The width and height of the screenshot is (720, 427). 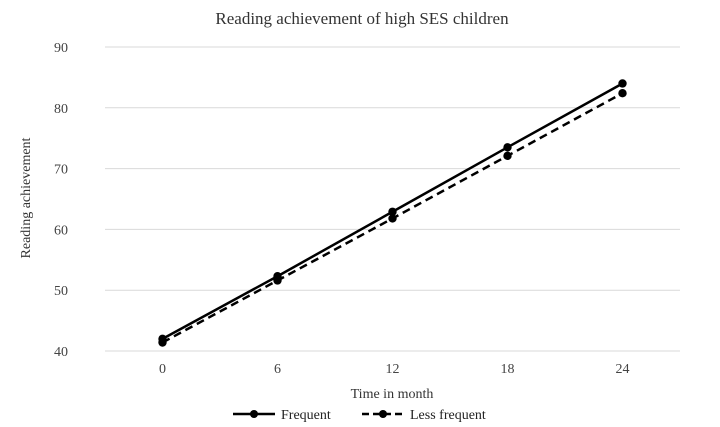 I want to click on y-tick-label-50: 50, so click(x=61, y=291).